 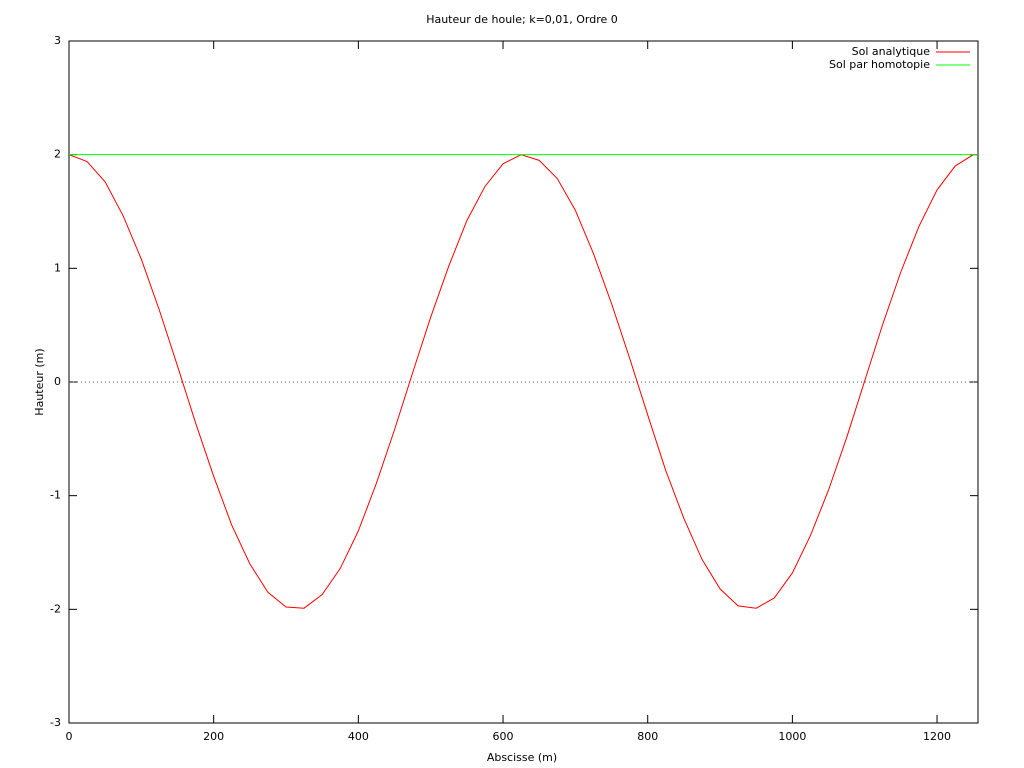 What do you see at coordinates (522, 19) in the screenshot?
I see `chart-title: Hauteur de houle; k=0,01, Ordre 0` at bounding box center [522, 19].